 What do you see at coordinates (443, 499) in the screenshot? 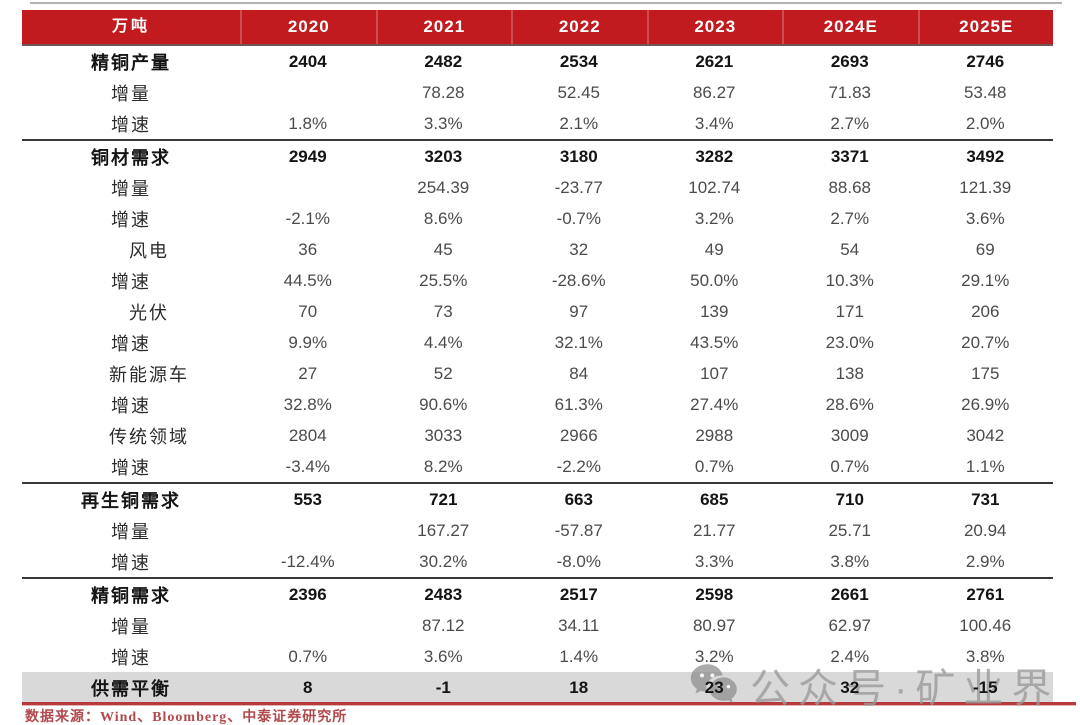
I see `cell: 721` at bounding box center [443, 499].